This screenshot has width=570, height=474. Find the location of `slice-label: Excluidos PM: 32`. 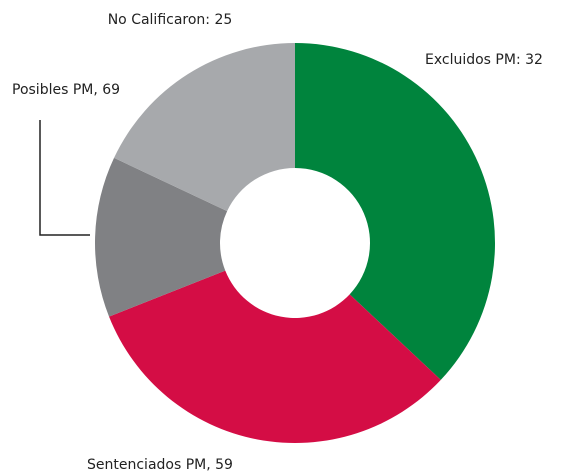

slice-label: Excluidos PM: 32 is located at coordinates (484, 60).